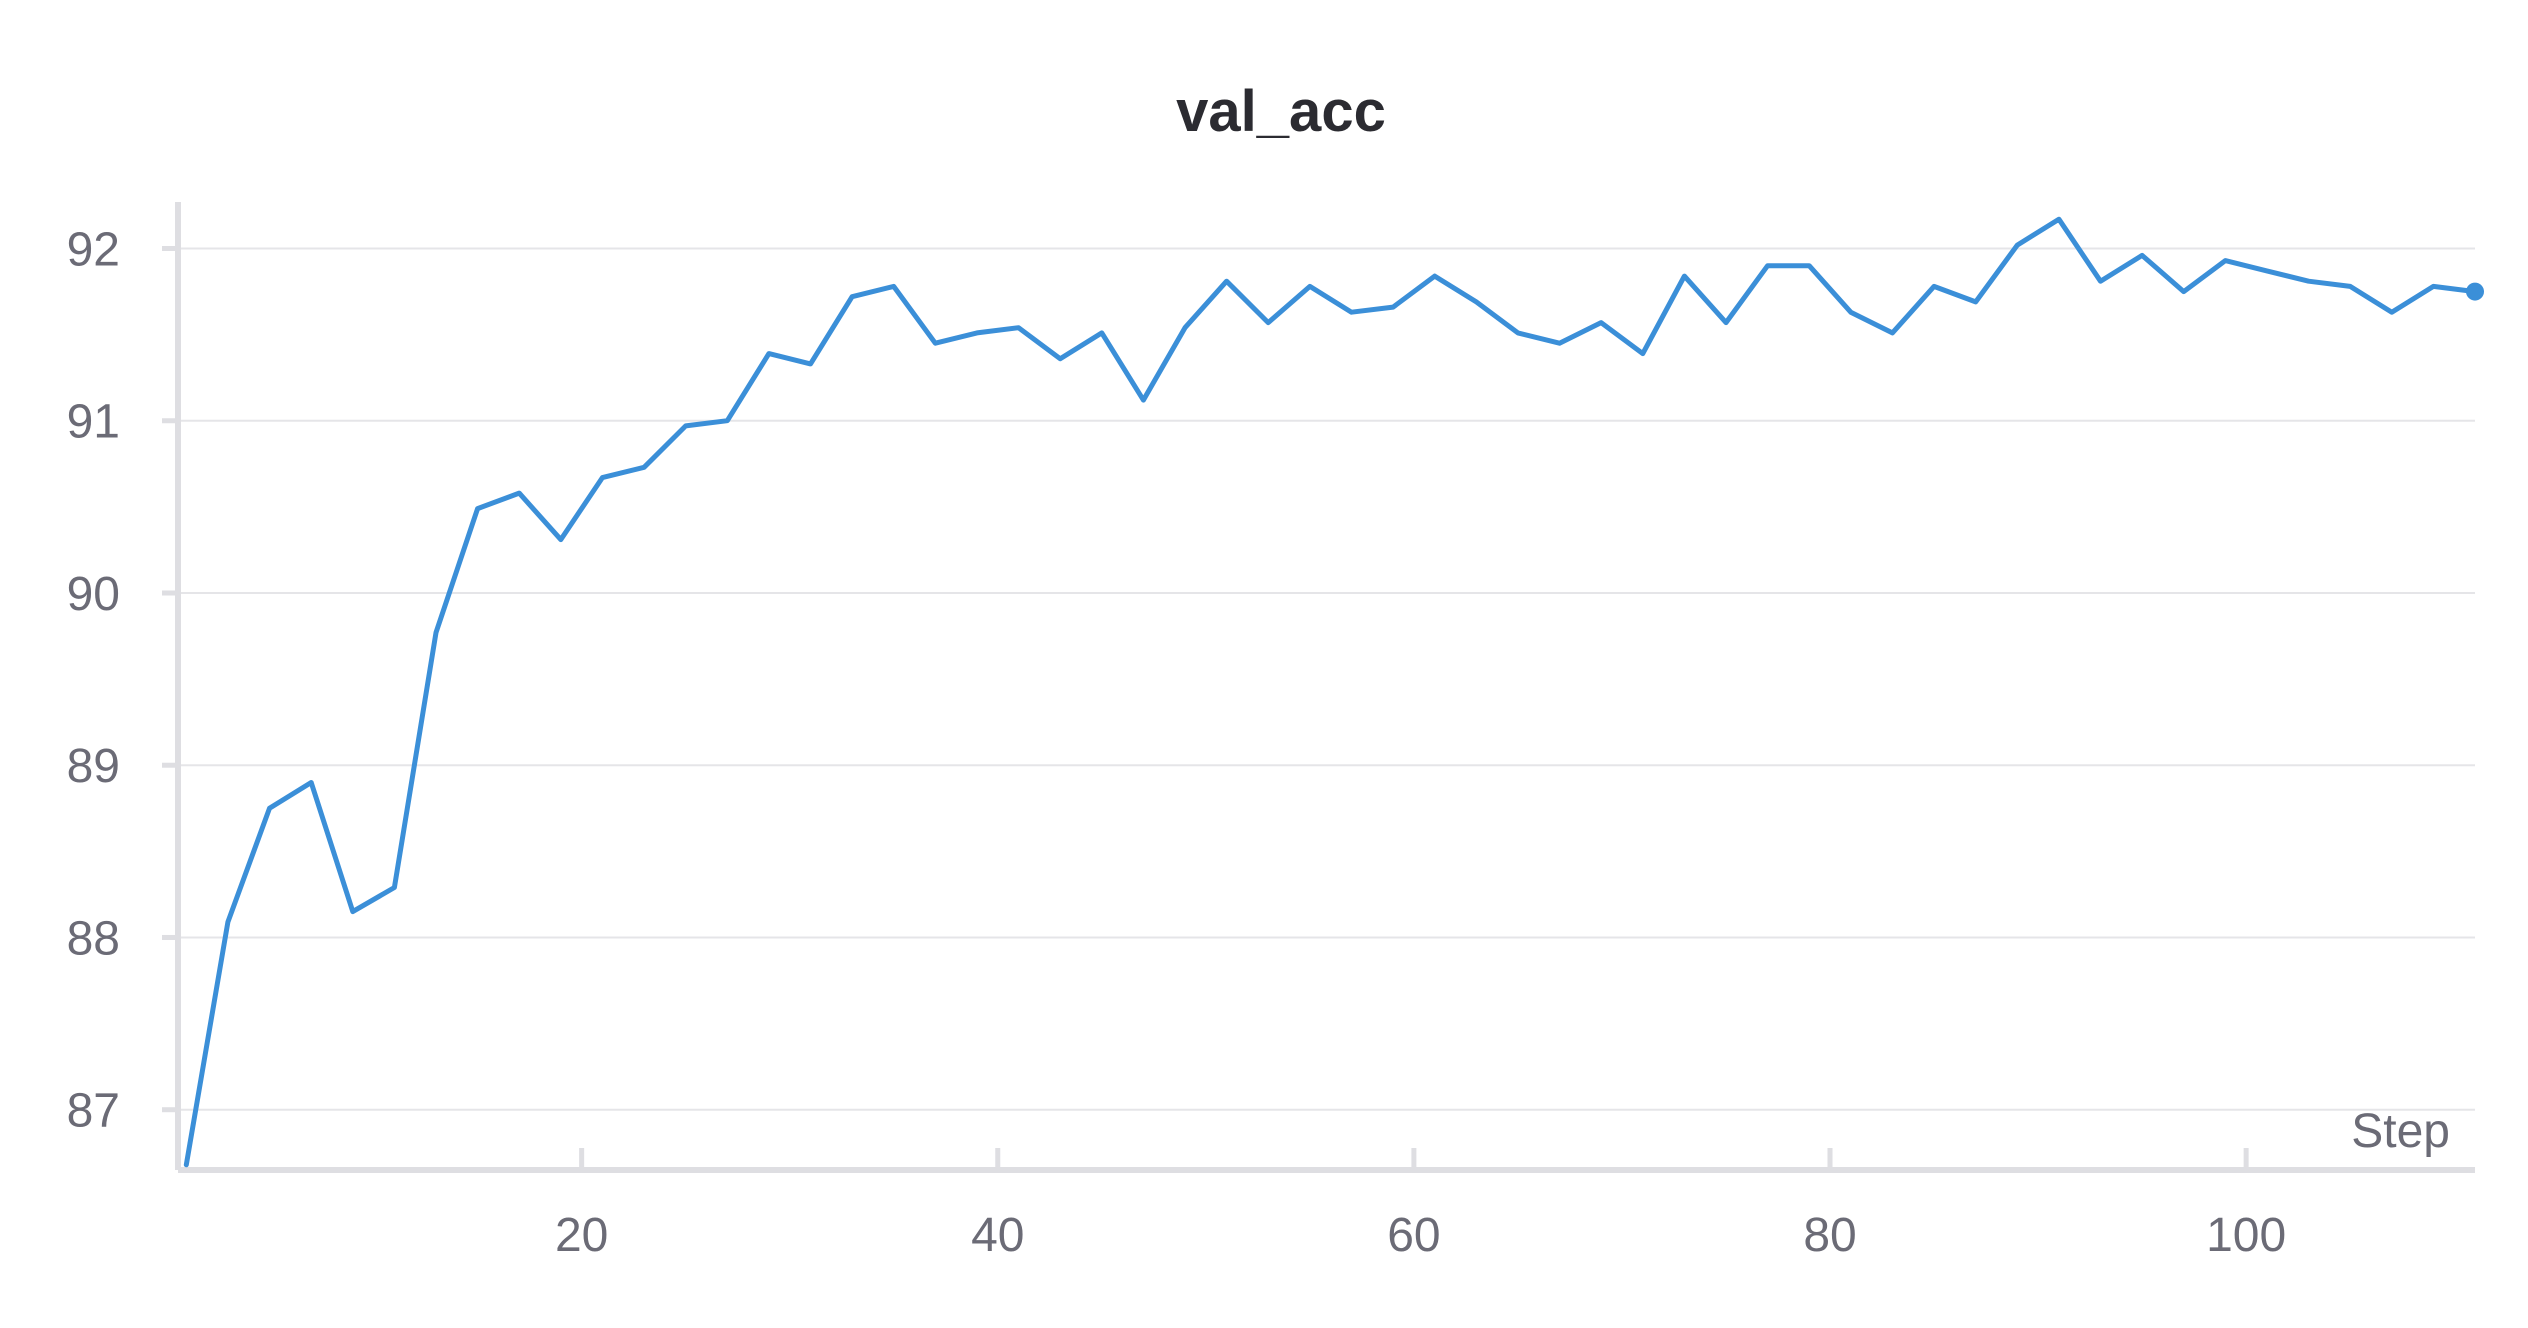  What do you see at coordinates (2246, 1235) in the screenshot?
I see `x-tick-label: 100` at bounding box center [2246, 1235].